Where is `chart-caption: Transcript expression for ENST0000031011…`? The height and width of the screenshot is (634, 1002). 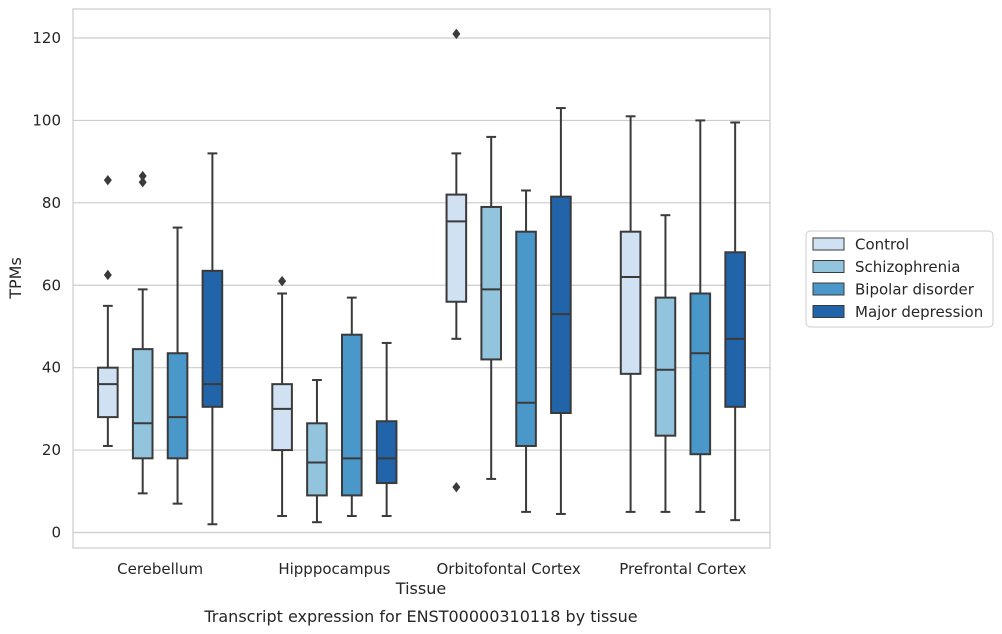
chart-caption: Transcript expression for ENST0000031011… is located at coordinates (420, 616).